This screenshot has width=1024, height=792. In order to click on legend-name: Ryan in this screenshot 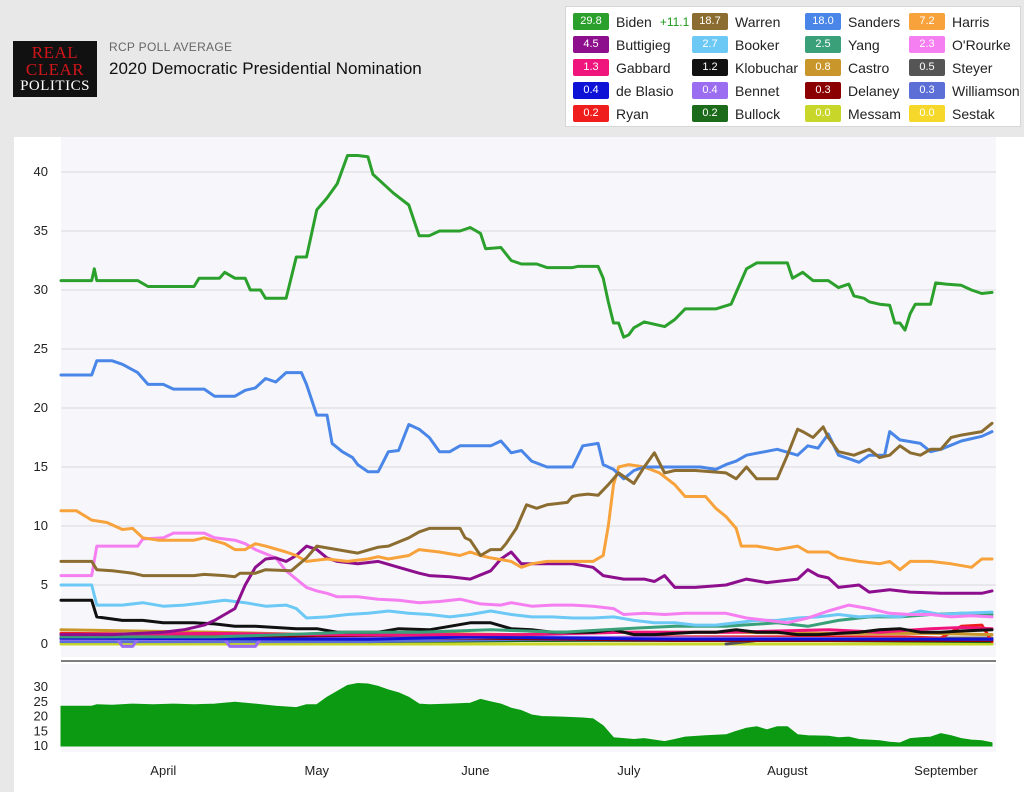, I will do `click(632, 113)`.